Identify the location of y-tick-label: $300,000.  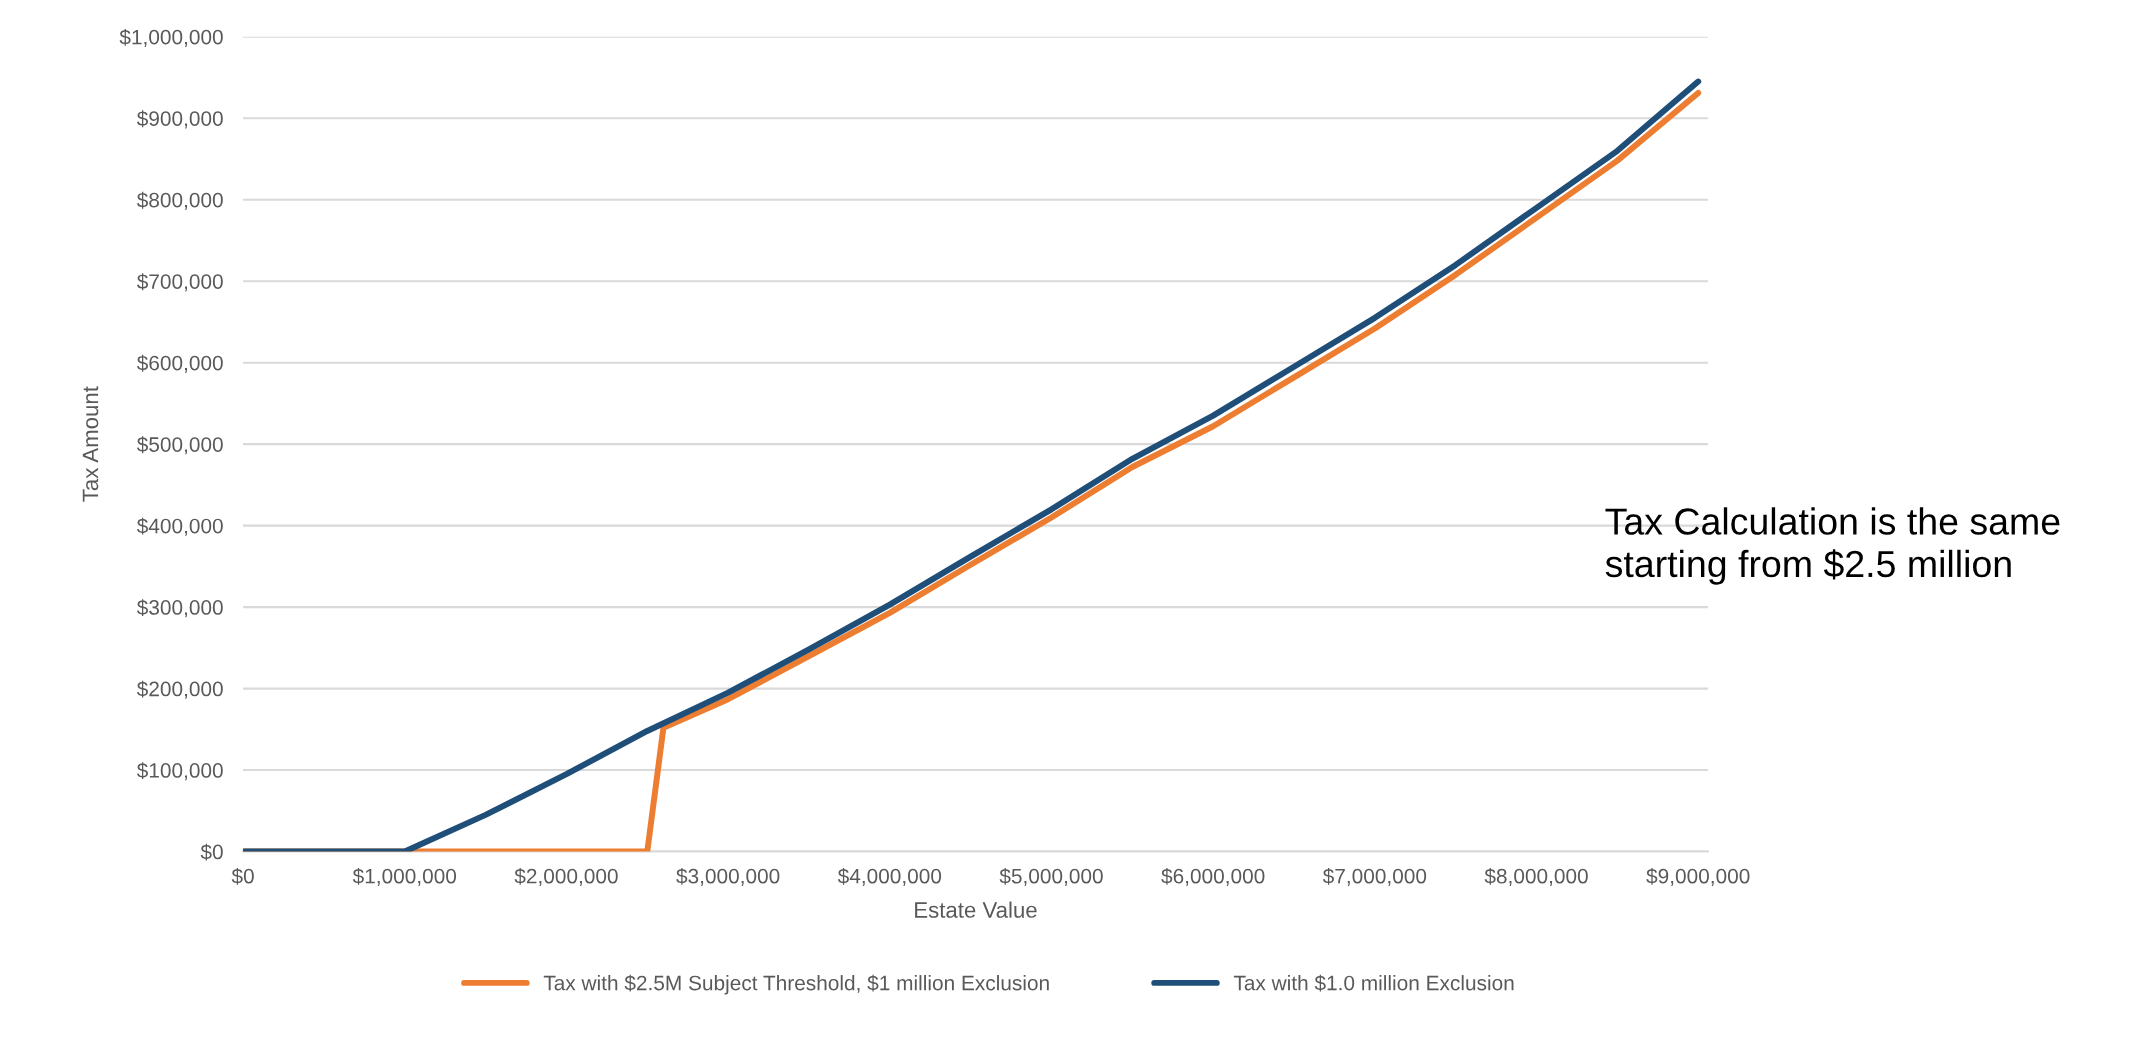
(179, 608).